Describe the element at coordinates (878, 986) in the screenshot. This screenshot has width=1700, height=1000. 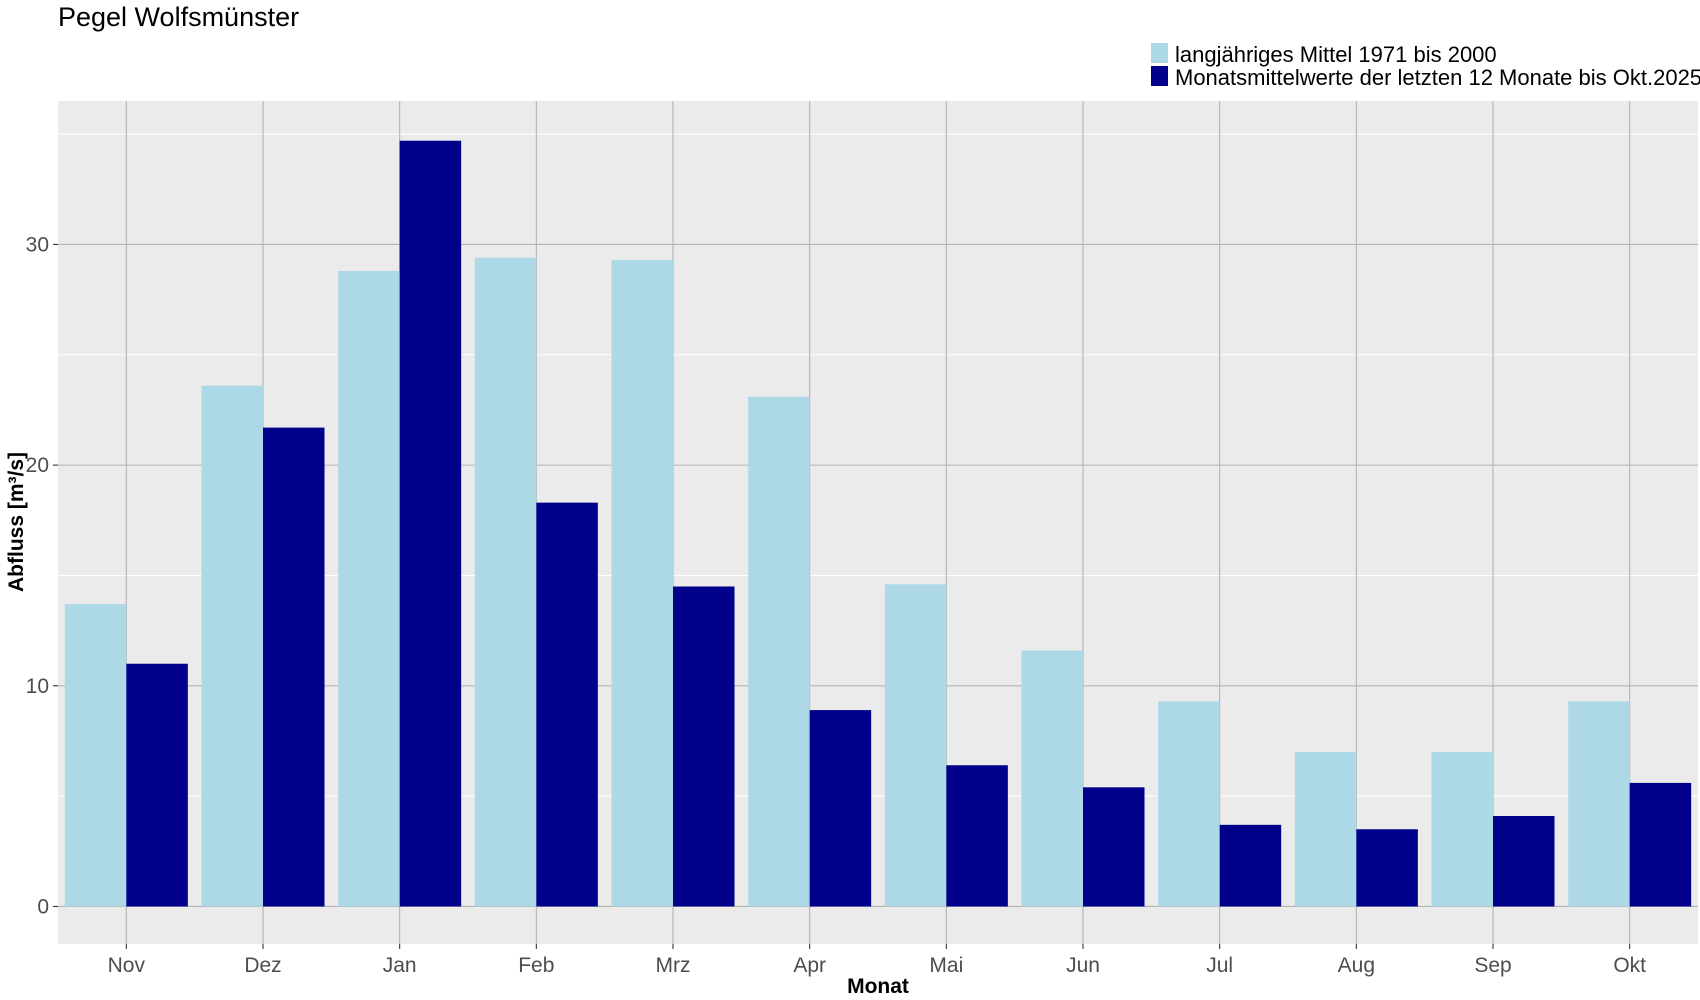
I see `x-axis-title: Monat` at that location.